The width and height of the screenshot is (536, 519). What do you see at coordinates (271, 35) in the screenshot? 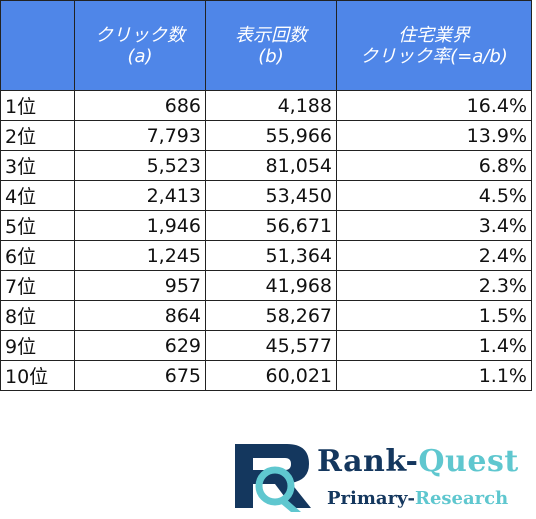
I see `header-impressions-label: 表示回数` at bounding box center [271, 35].